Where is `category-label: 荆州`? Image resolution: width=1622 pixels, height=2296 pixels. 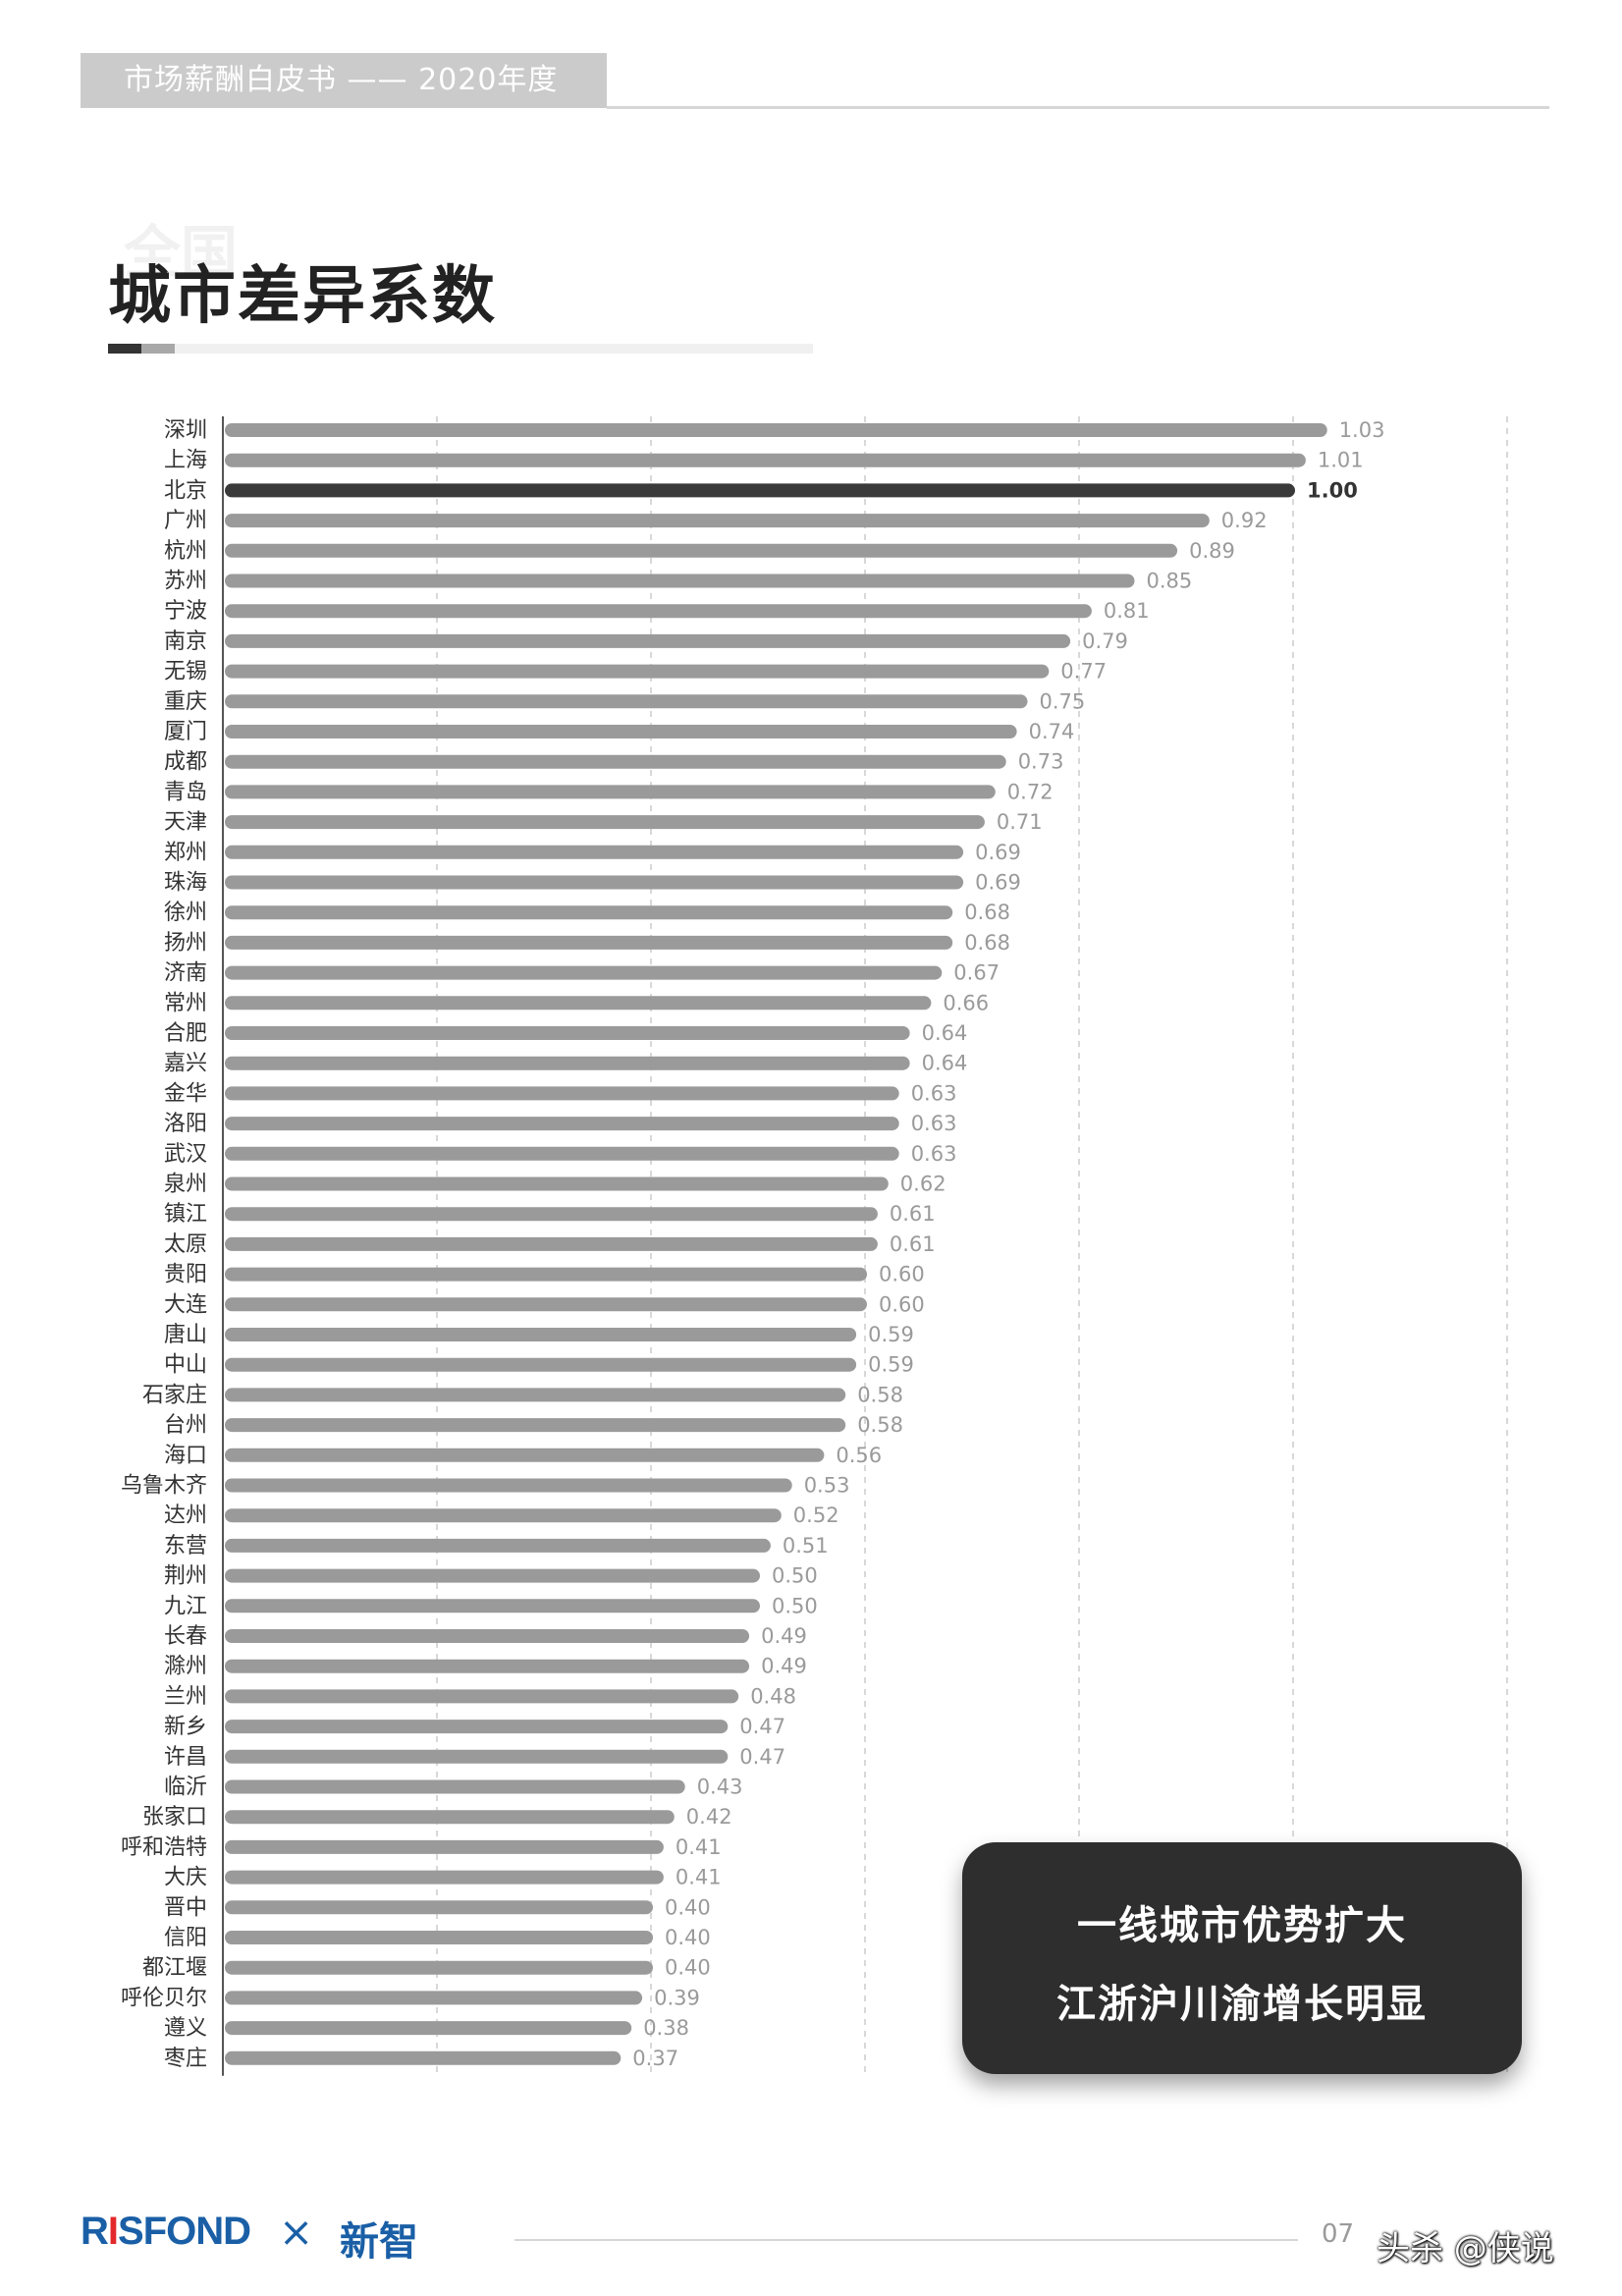 category-label: 荆州 is located at coordinates (185, 1576).